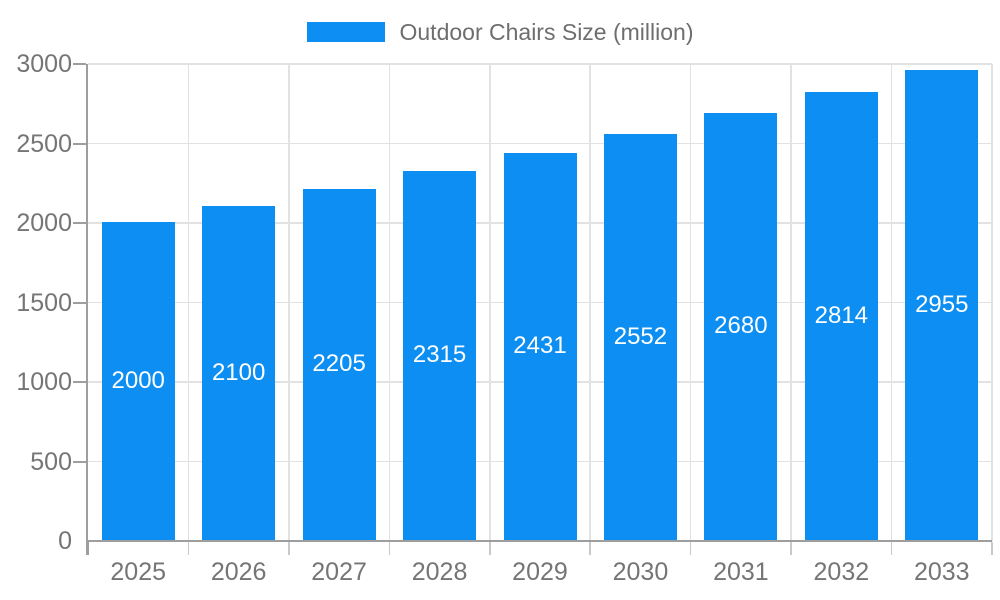 Image resolution: width=1000 pixels, height=600 pixels. I want to click on x-axis-tick-label: 2030, so click(640, 572).